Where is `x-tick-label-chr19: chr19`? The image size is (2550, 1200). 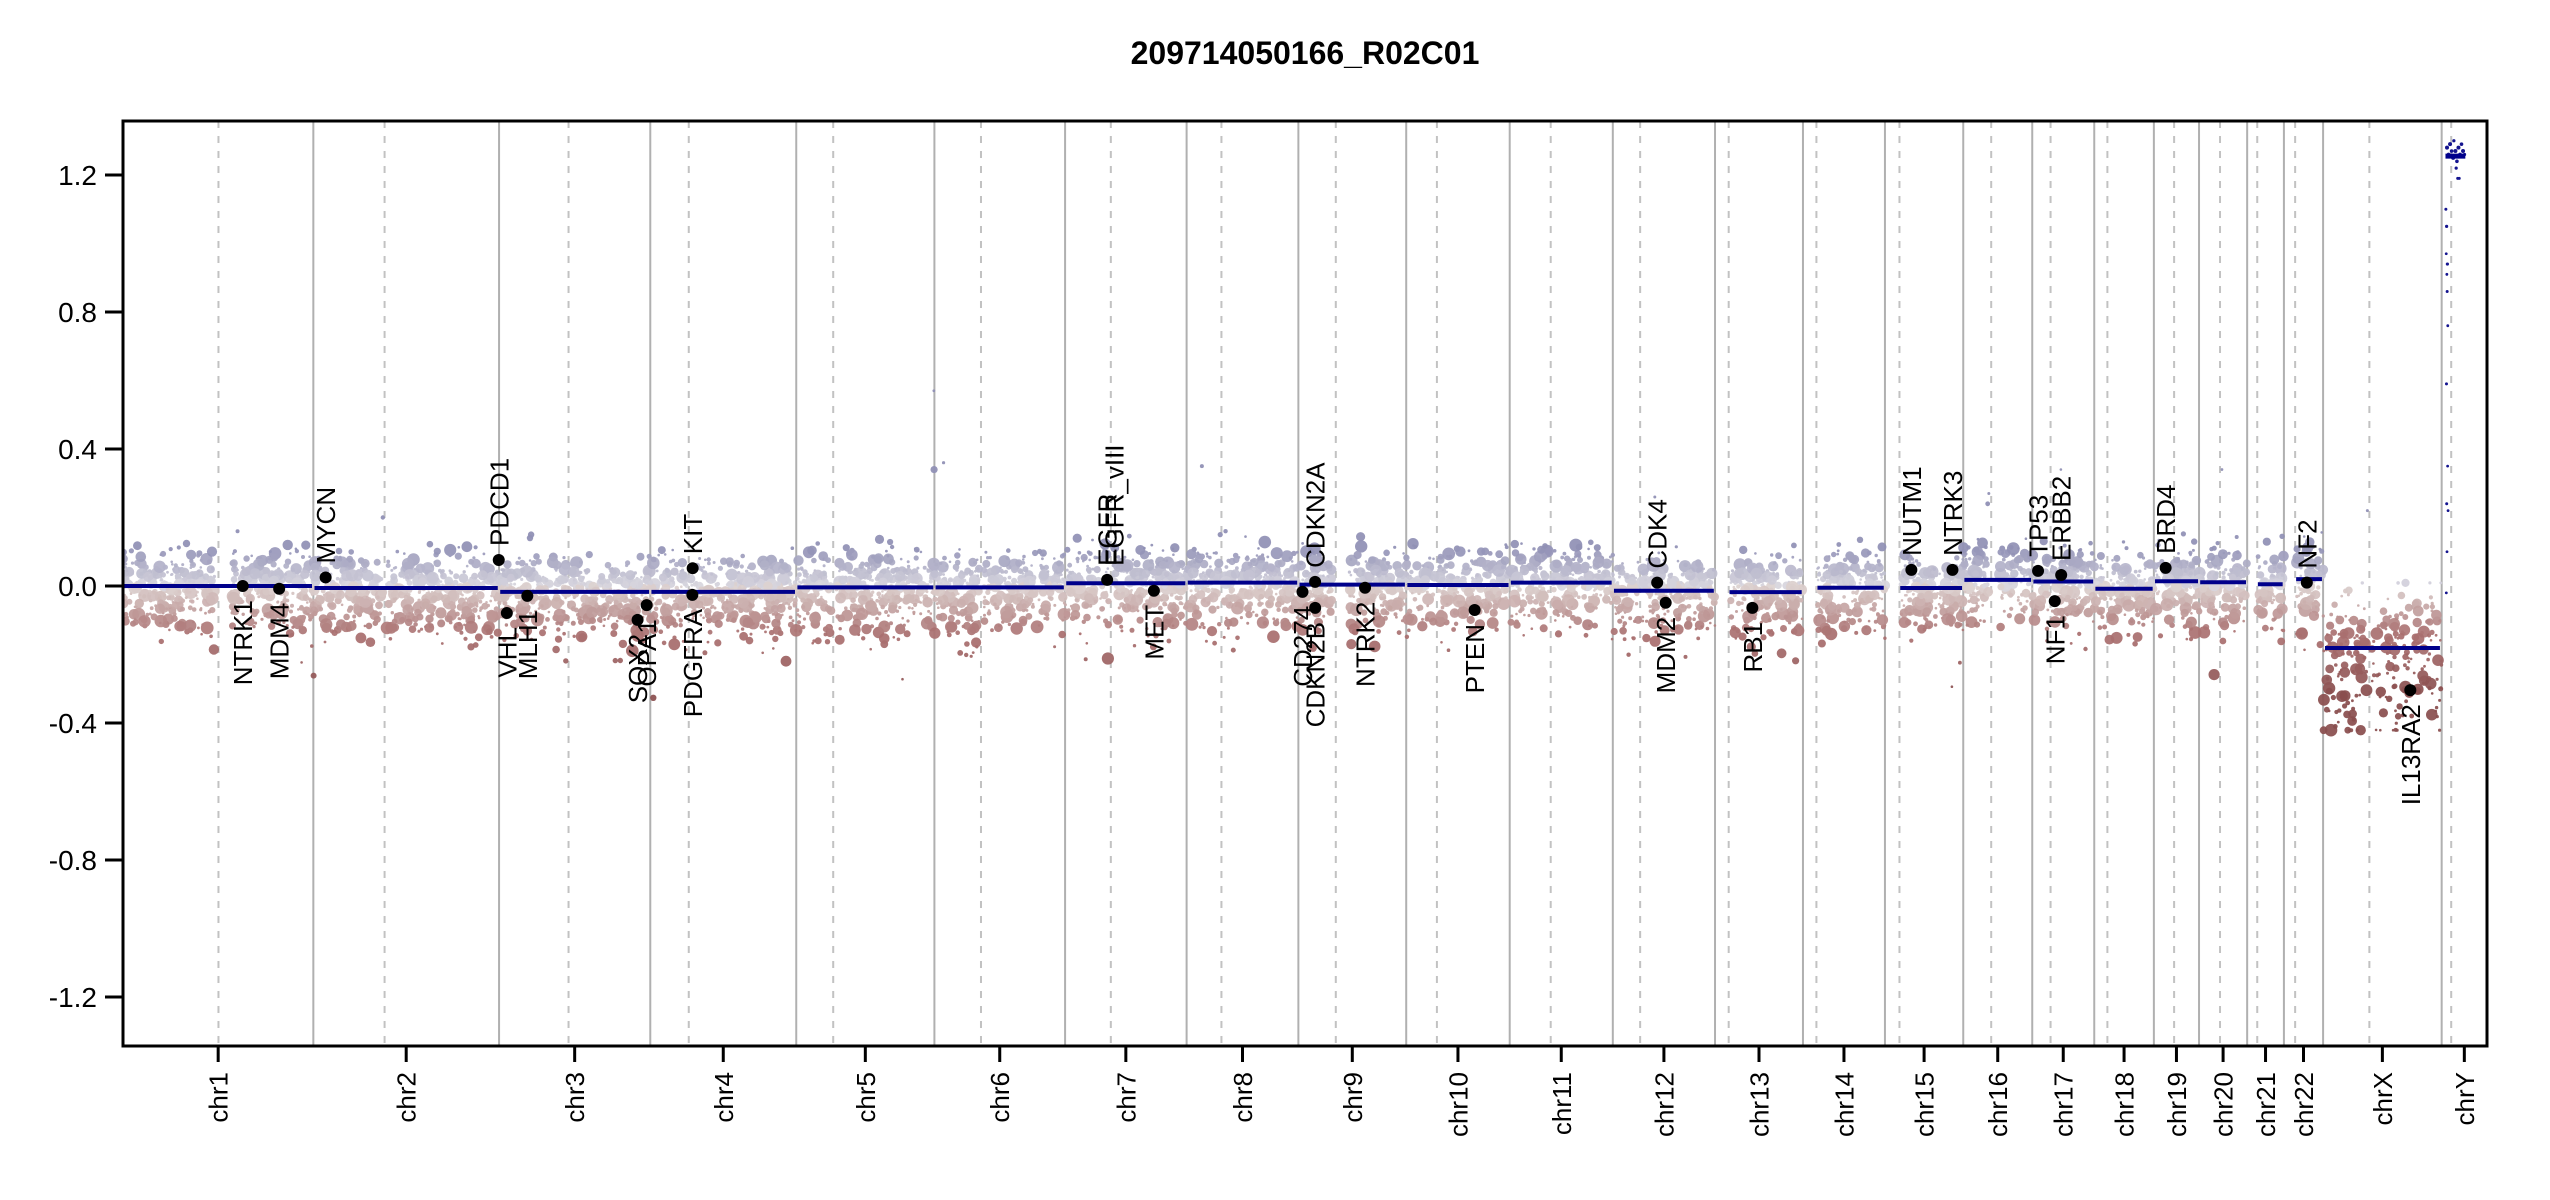
x-tick-label-chr19: chr19 is located at coordinates (2177, 1104).